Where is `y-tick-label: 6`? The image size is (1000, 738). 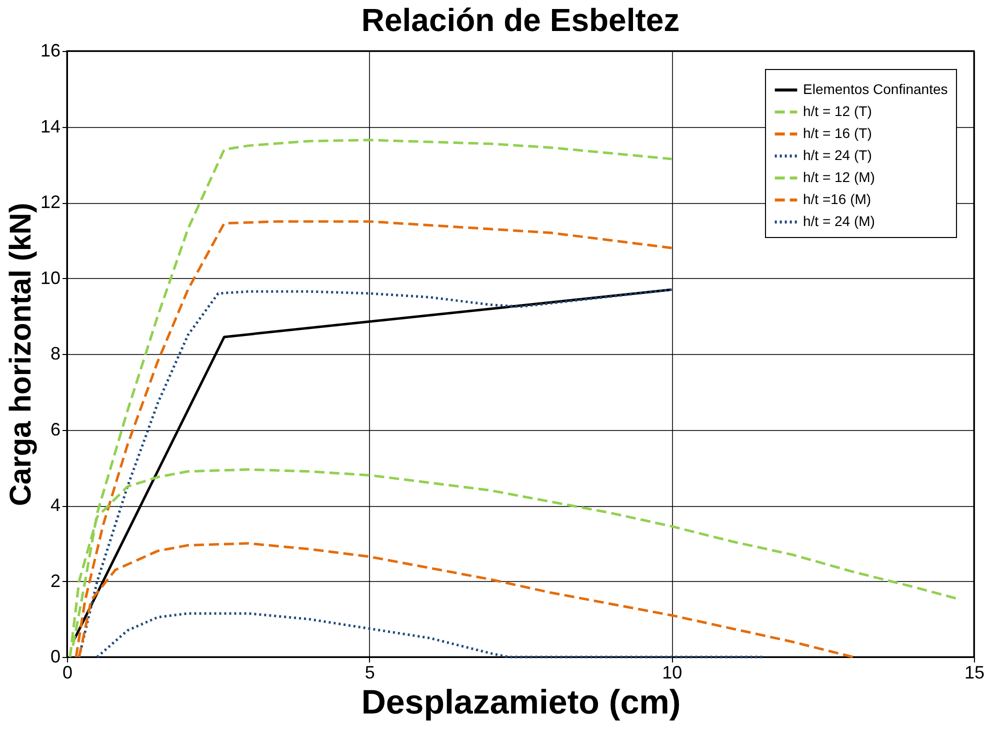
y-tick-label: 6 is located at coordinates (55, 429).